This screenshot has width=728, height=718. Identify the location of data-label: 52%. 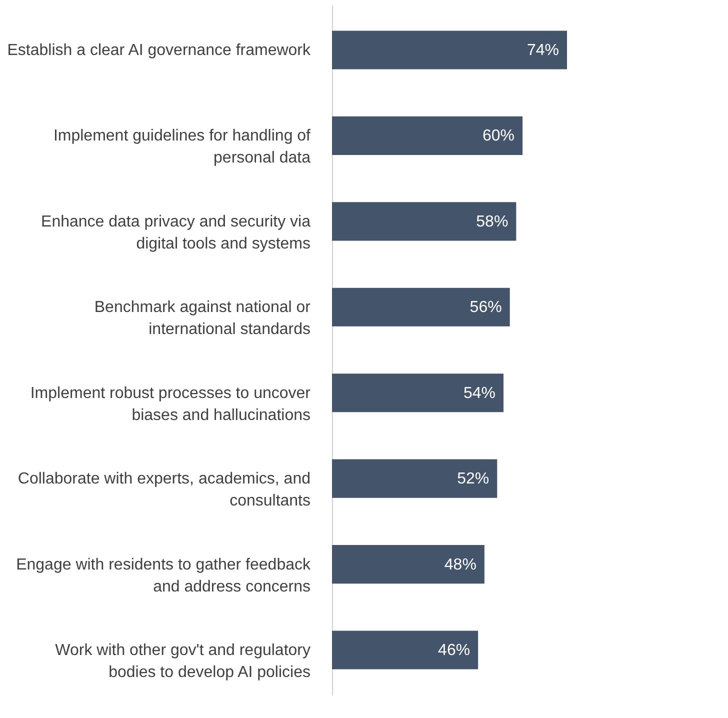
(473, 479).